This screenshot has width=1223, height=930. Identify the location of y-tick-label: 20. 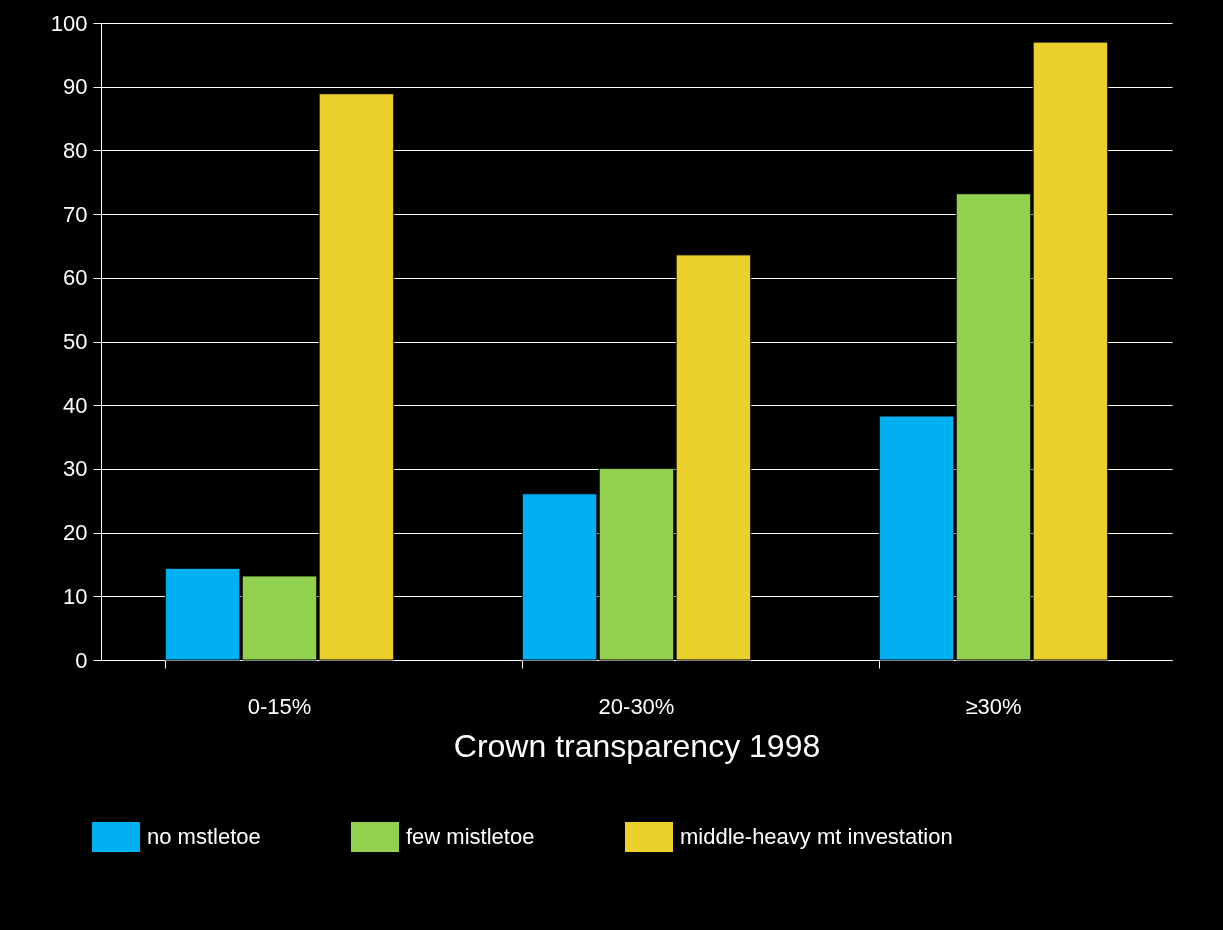
(75, 533).